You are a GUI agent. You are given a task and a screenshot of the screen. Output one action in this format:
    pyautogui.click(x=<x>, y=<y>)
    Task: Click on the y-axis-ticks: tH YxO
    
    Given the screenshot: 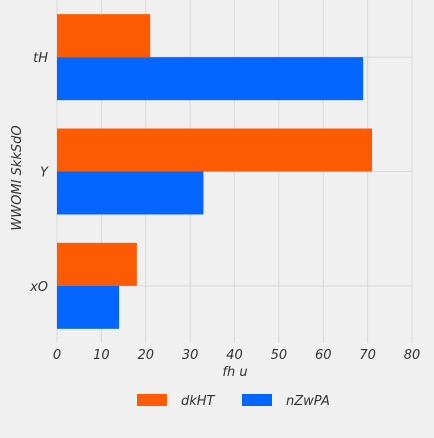 What is the action you would take?
    pyautogui.click(x=39, y=173)
    